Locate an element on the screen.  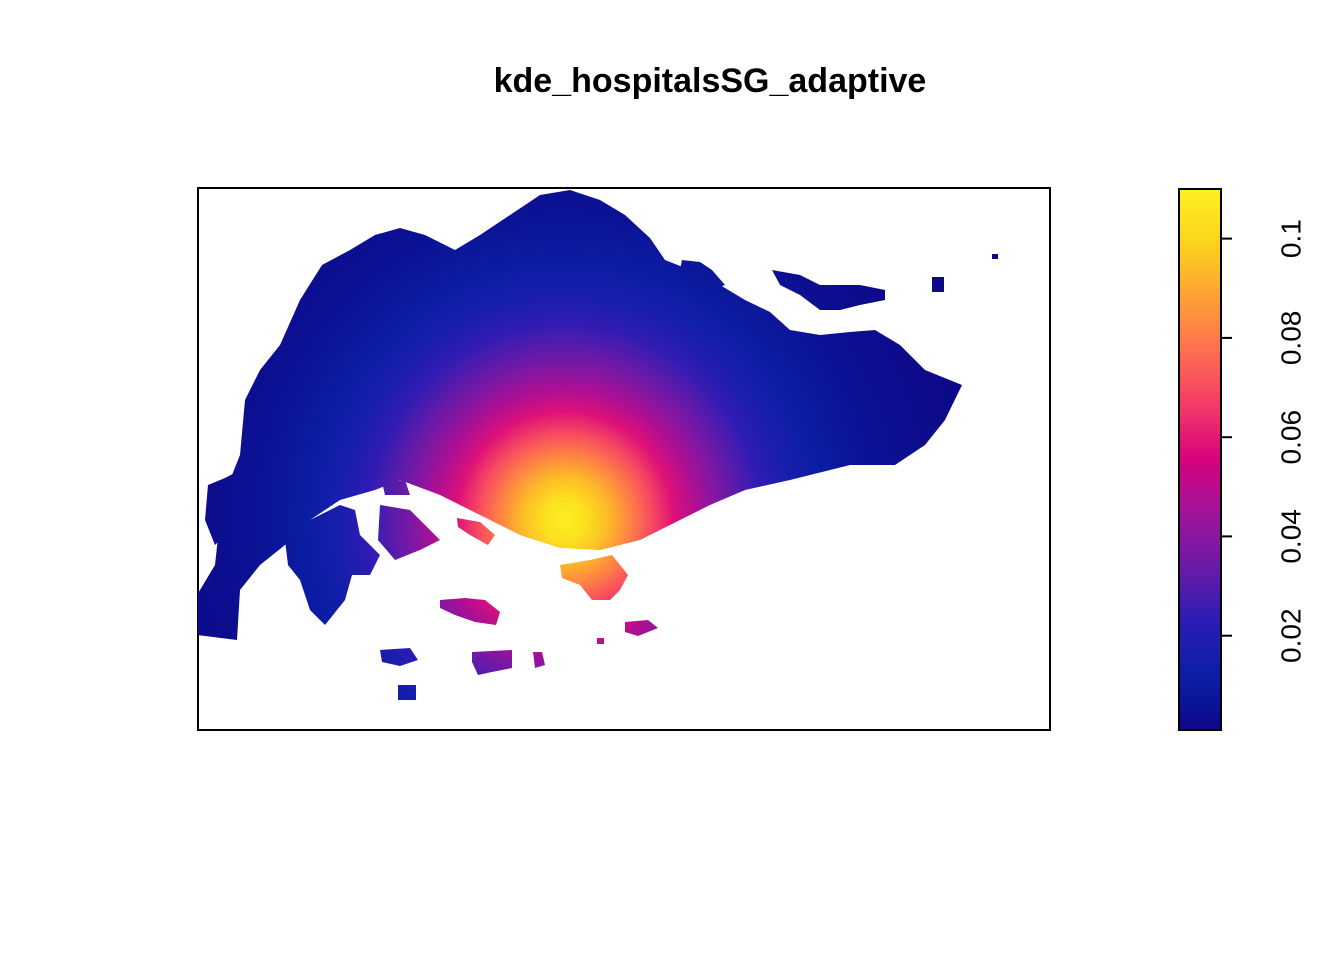
color-bar-ticks: 0.02 0.04 0.06 0.08 0.1 is located at coordinates (1263, 441).